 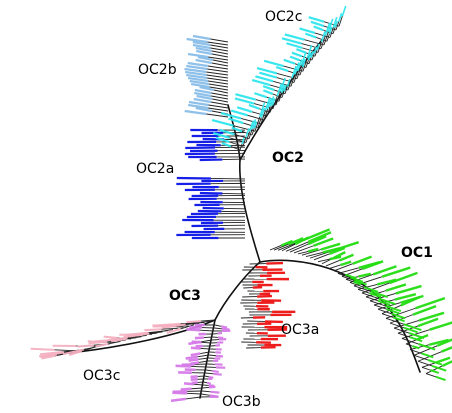 I want to click on backbone-center-to-oc2, so click(x=249, y=211).